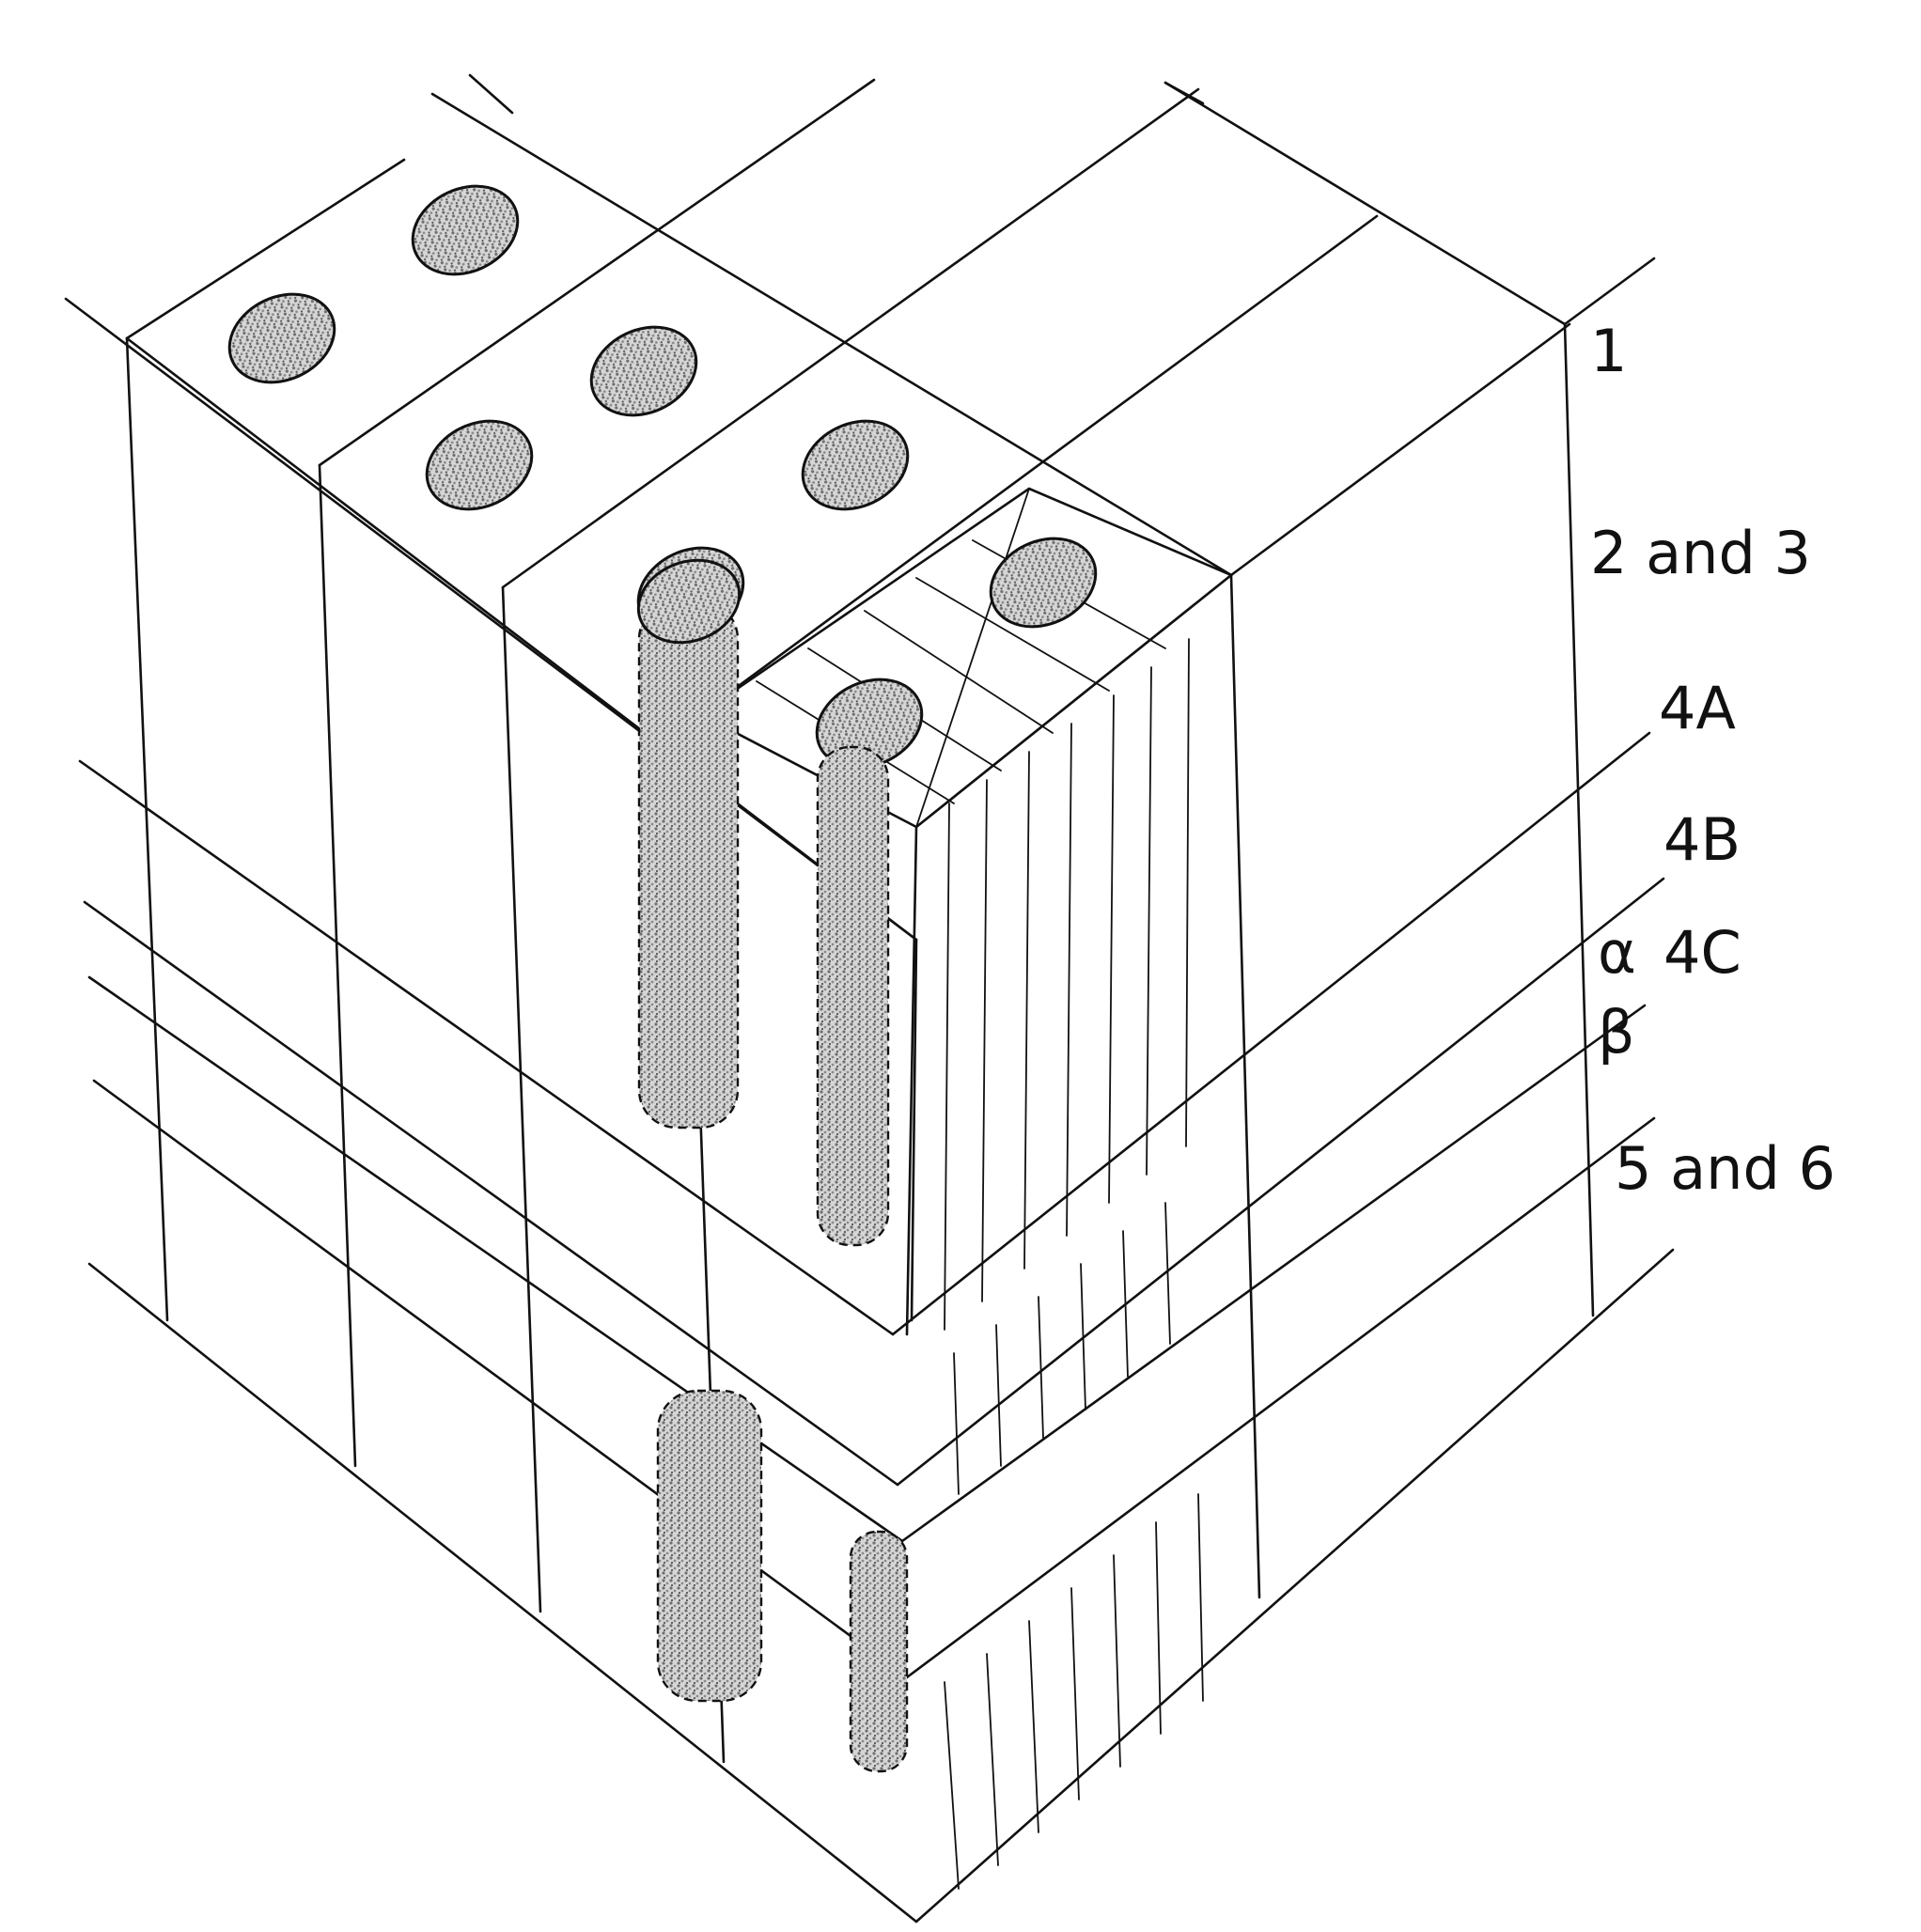  Describe the element at coordinates (1702, 952) in the screenshot. I see `label-layer-4c: 4C` at that location.